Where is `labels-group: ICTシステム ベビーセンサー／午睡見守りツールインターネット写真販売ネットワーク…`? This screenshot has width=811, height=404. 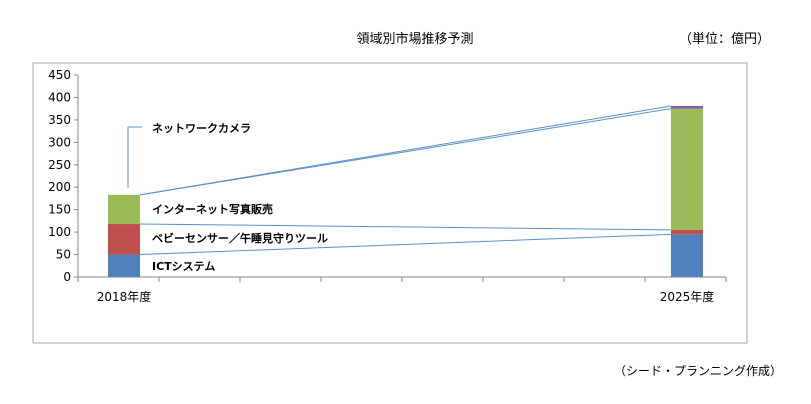 labels-group: ICTシステム ベビーセンサー／午睡見守りツールインターネット写真販売ネットワーク… is located at coordinates (240, 197).